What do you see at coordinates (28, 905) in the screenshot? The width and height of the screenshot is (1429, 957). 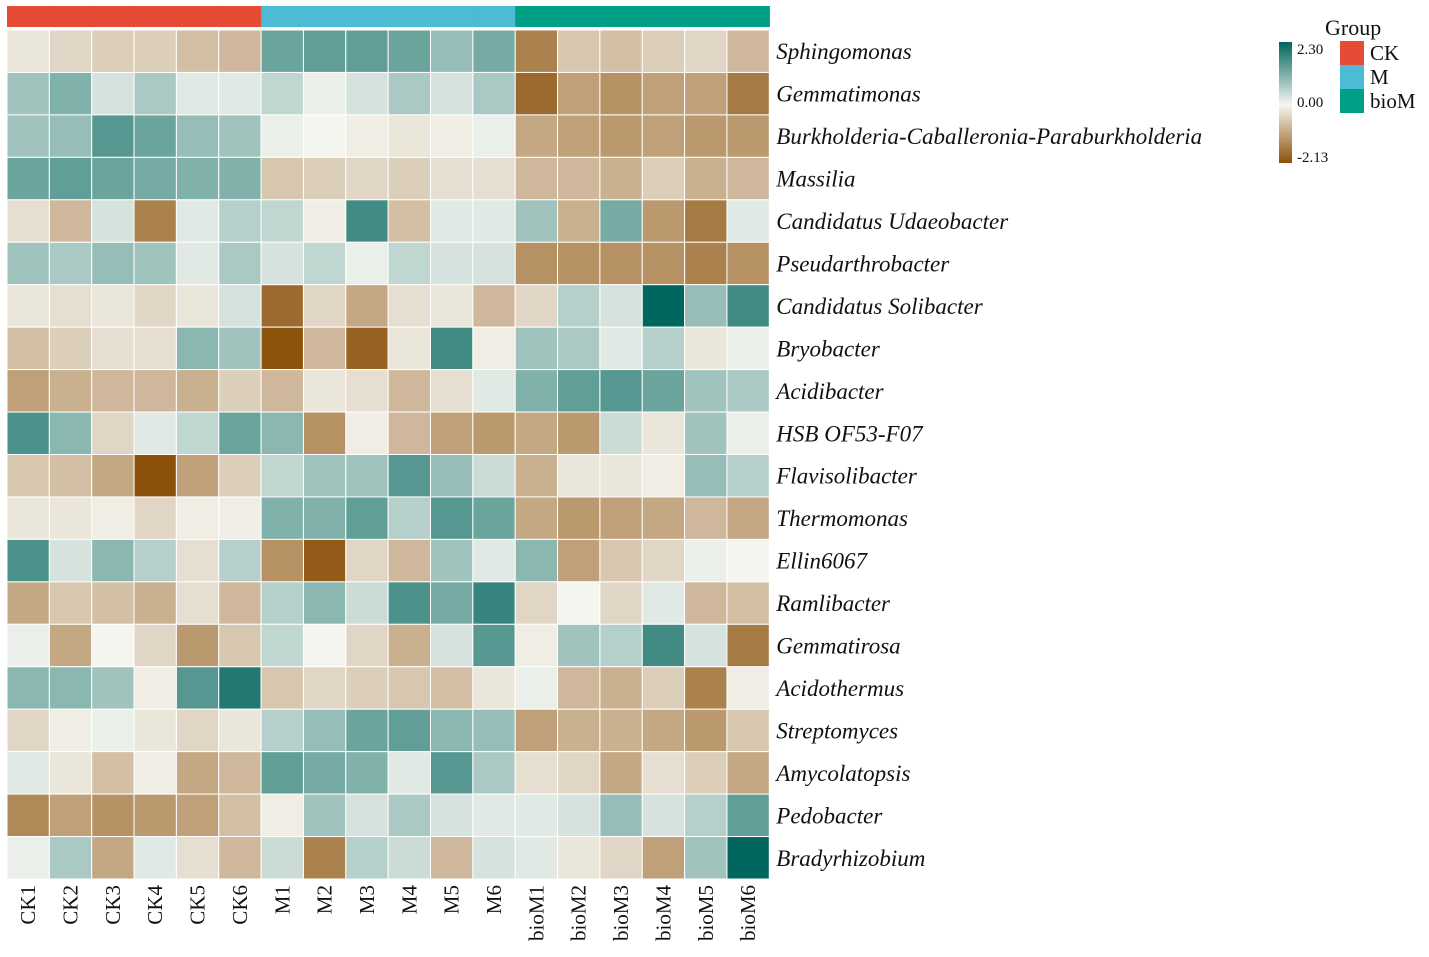 I see `column-label: CK1` at bounding box center [28, 905].